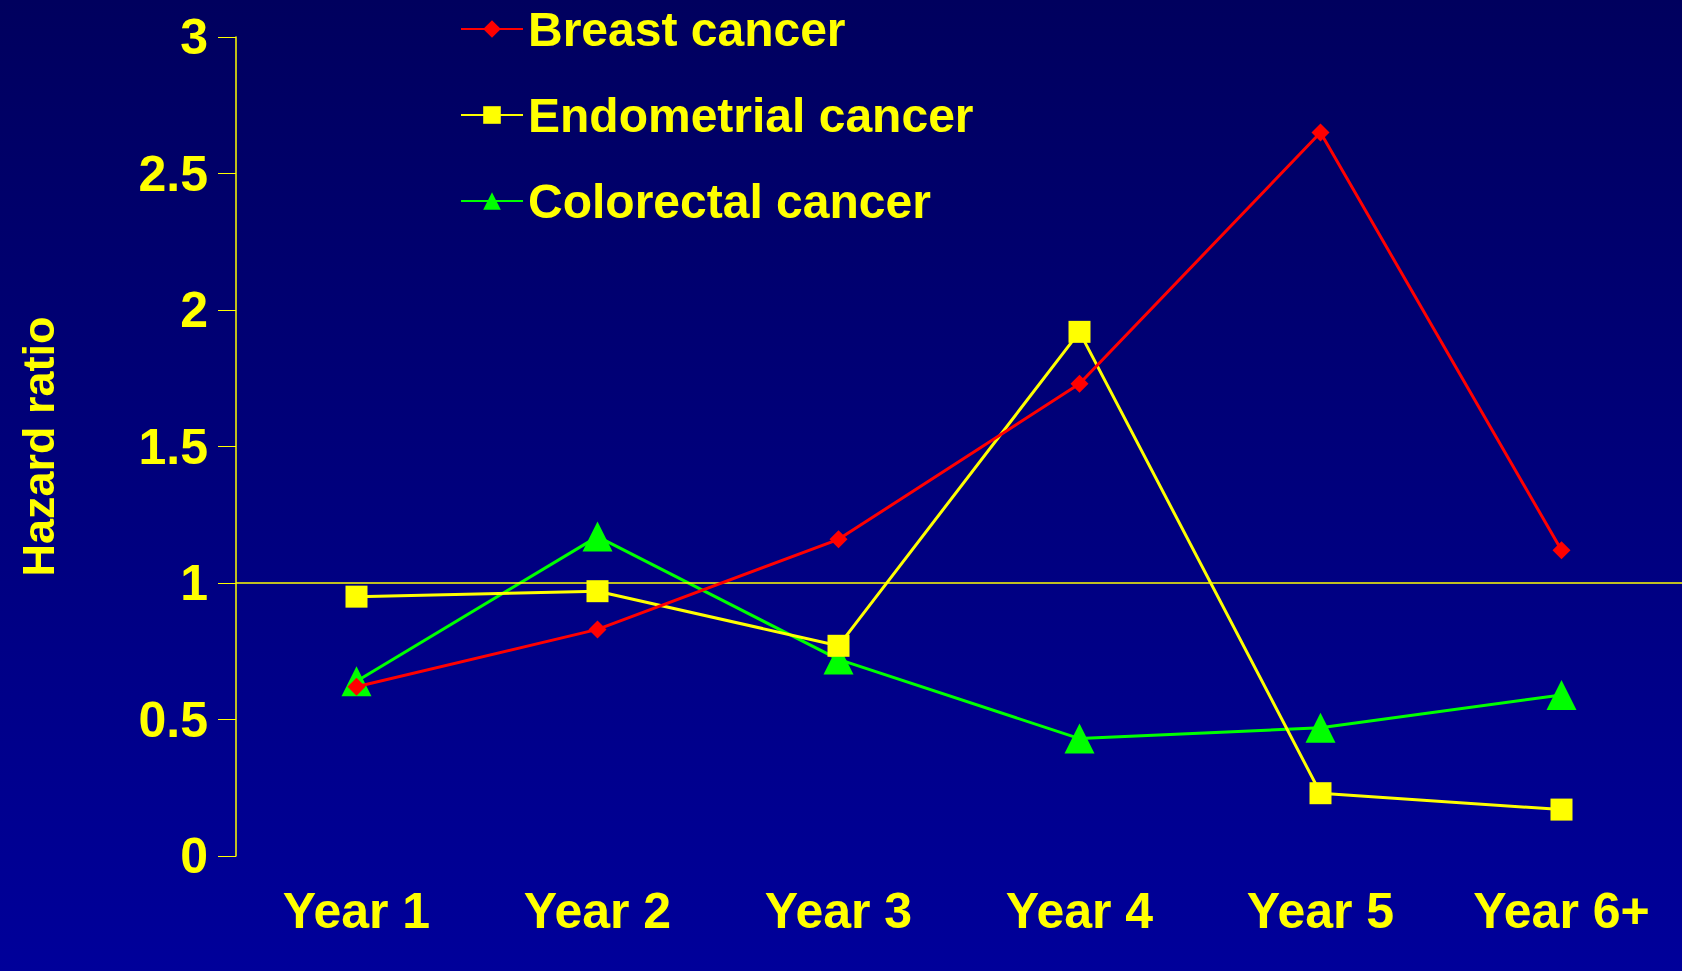  What do you see at coordinates (687, 29) in the screenshot?
I see `legend-label: Breast cancer` at bounding box center [687, 29].